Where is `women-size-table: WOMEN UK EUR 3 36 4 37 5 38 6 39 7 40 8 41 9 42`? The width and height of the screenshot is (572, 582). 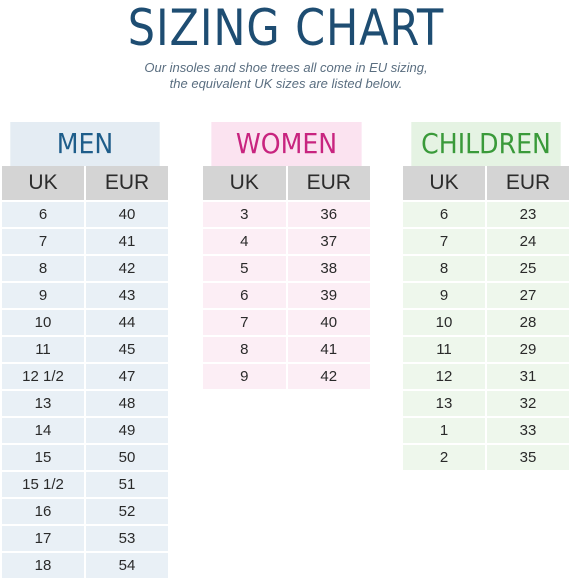 women-size-table: WOMEN UK EUR 3 36 4 37 5 38 6 39 7 40 8 41 9 42 is located at coordinates (286, 255).